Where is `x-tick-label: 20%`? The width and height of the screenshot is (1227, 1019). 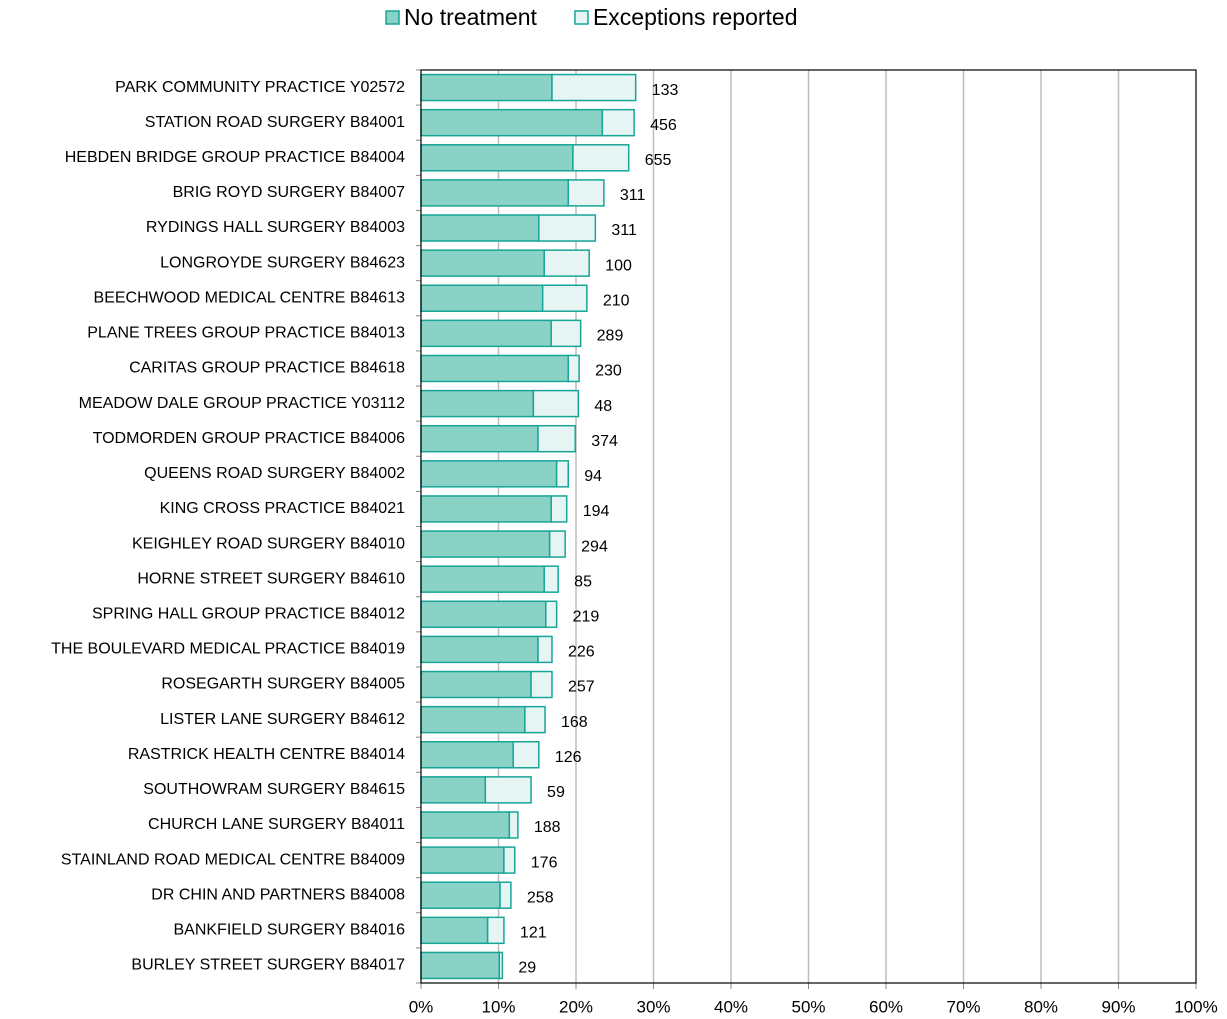 x-tick-label: 20% is located at coordinates (576, 1006).